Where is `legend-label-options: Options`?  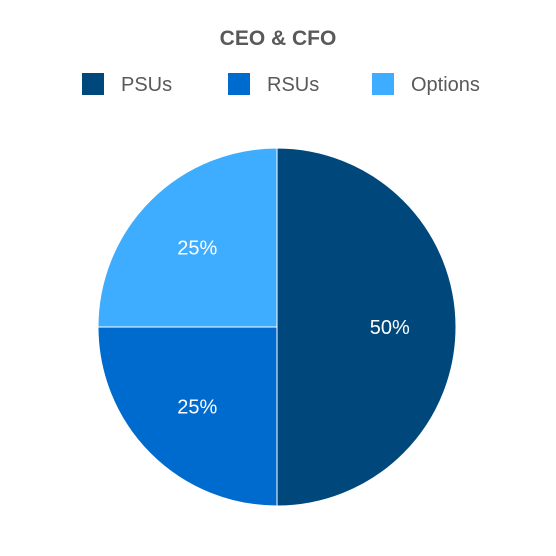
legend-label-options: Options is located at coordinates (445, 85).